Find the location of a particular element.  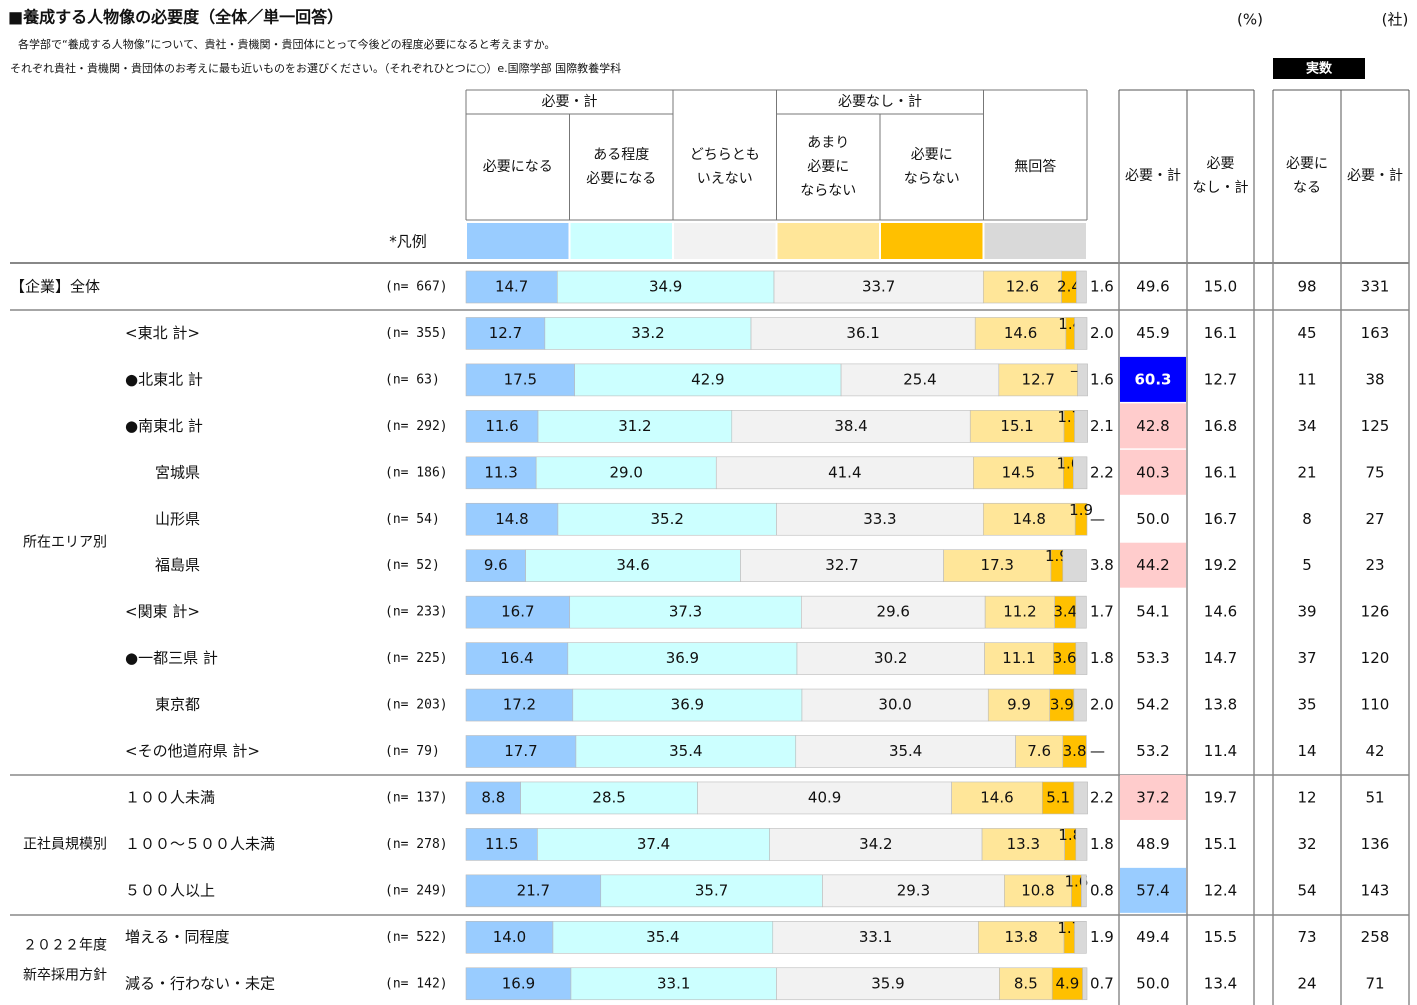

n-label: (n= 186) is located at coordinates (416, 472).